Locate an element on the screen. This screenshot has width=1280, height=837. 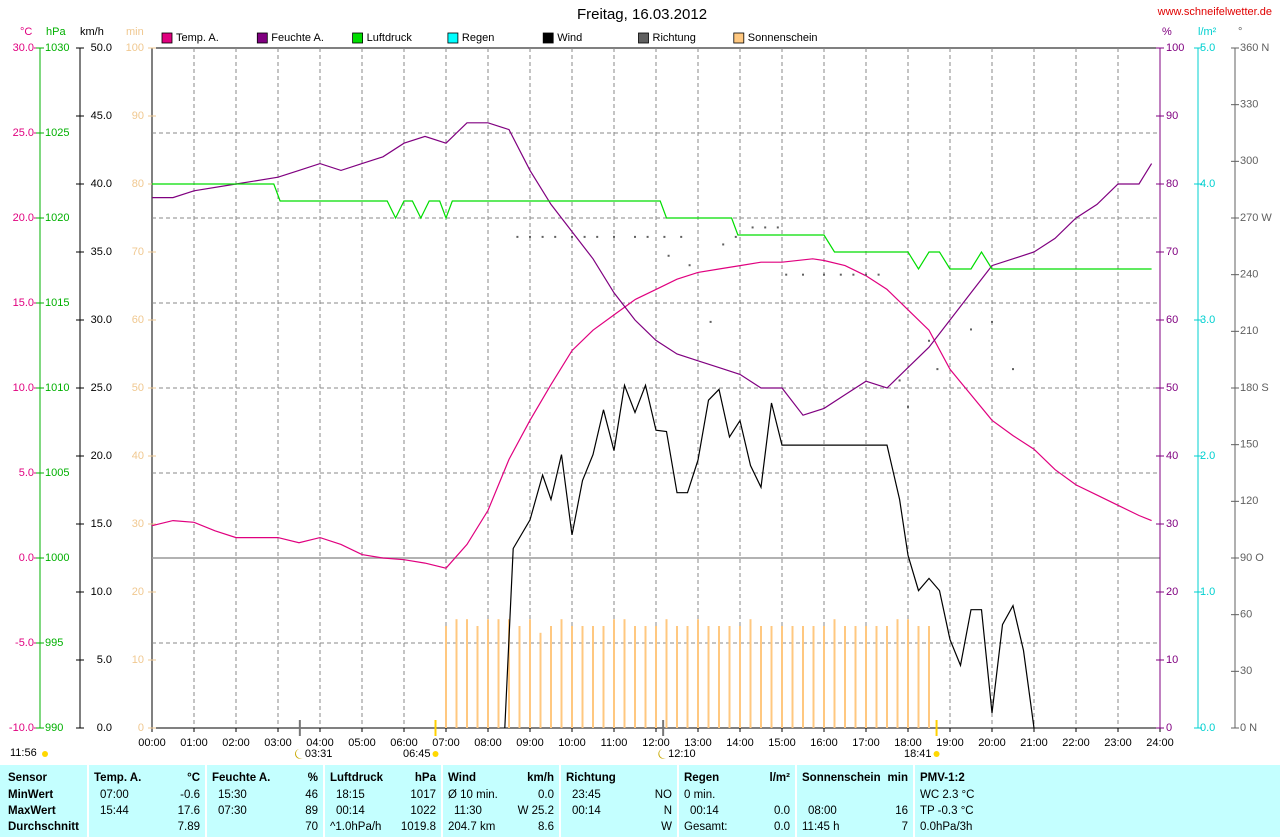
table-cell: 11:45 h is located at coordinates (821, 827).